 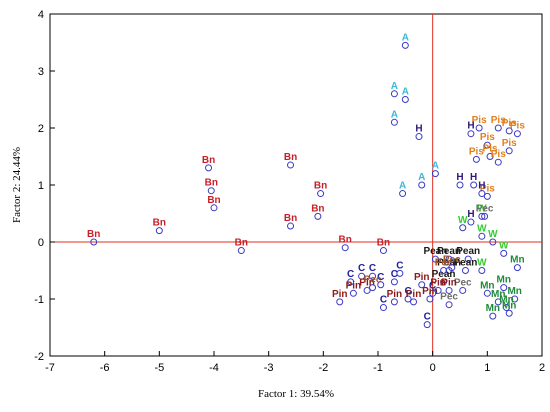 What do you see at coordinates (105, 368) in the screenshot?
I see `x-tick-label: -6` at bounding box center [105, 368].